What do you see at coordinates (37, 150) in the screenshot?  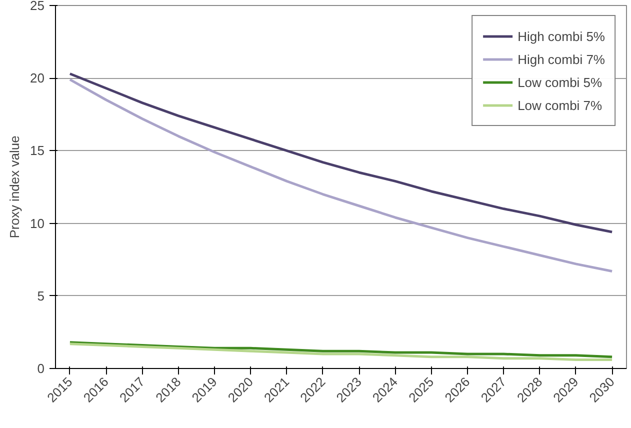 I see `y-tick-label: 15` at bounding box center [37, 150].